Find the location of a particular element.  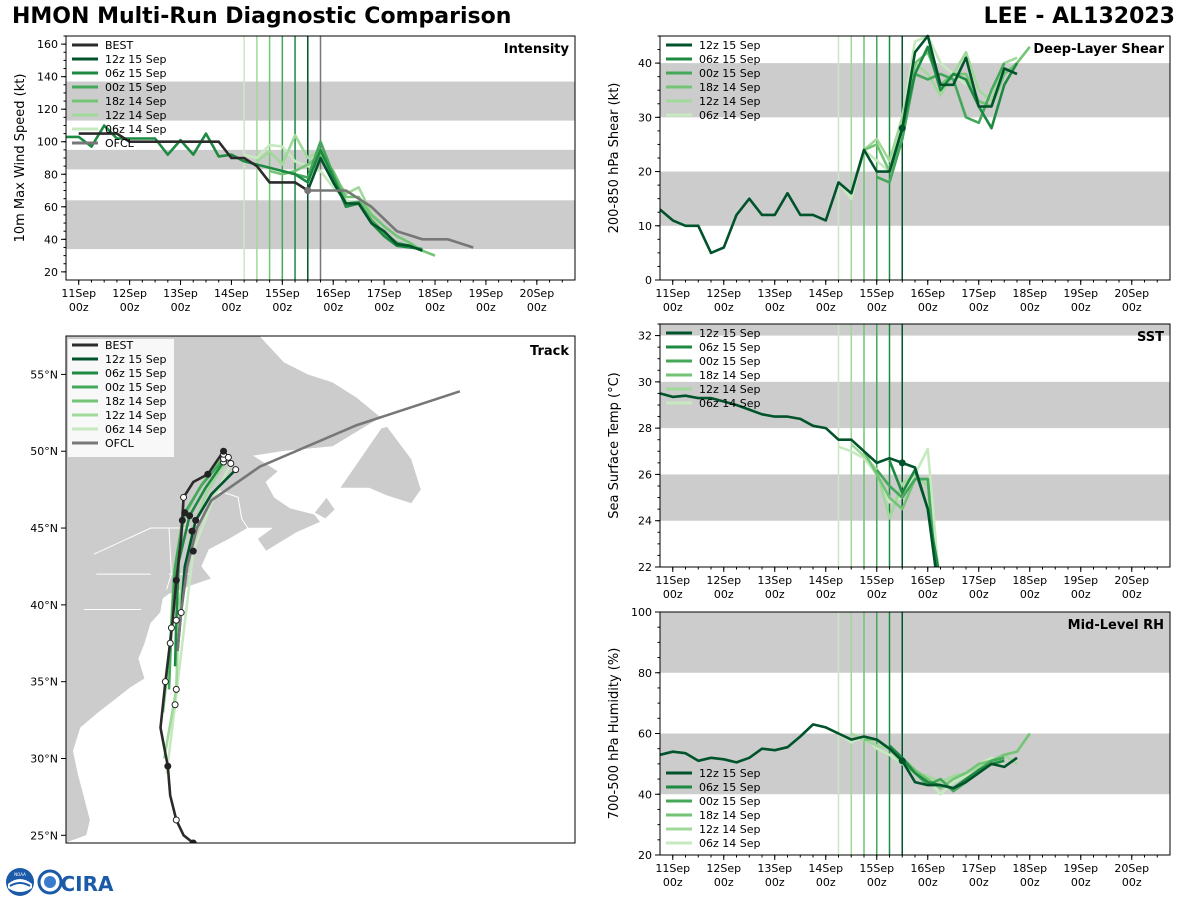

panel-title: Deep-Layer Shear is located at coordinates (1098, 49).